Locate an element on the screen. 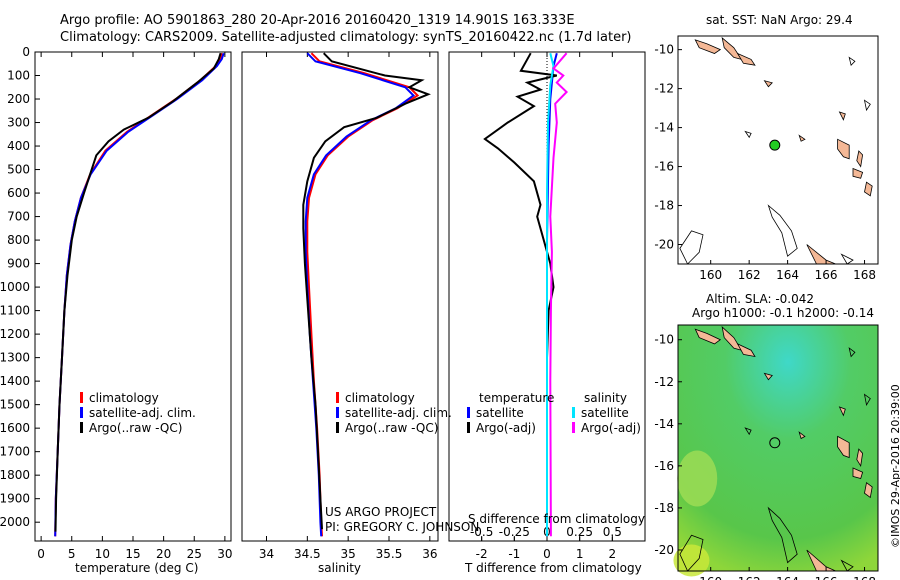 The height and width of the screenshot is (580, 900). difference-legend-temperature: temperature satellite Argo(-adj) is located at coordinates (510, 413).